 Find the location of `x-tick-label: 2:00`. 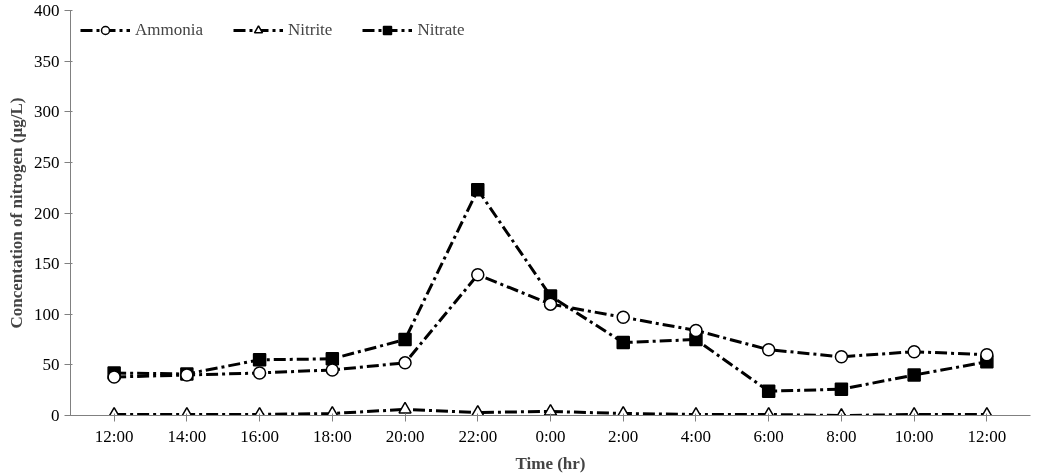

x-tick-label: 2:00 is located at coordinates (623, 436).